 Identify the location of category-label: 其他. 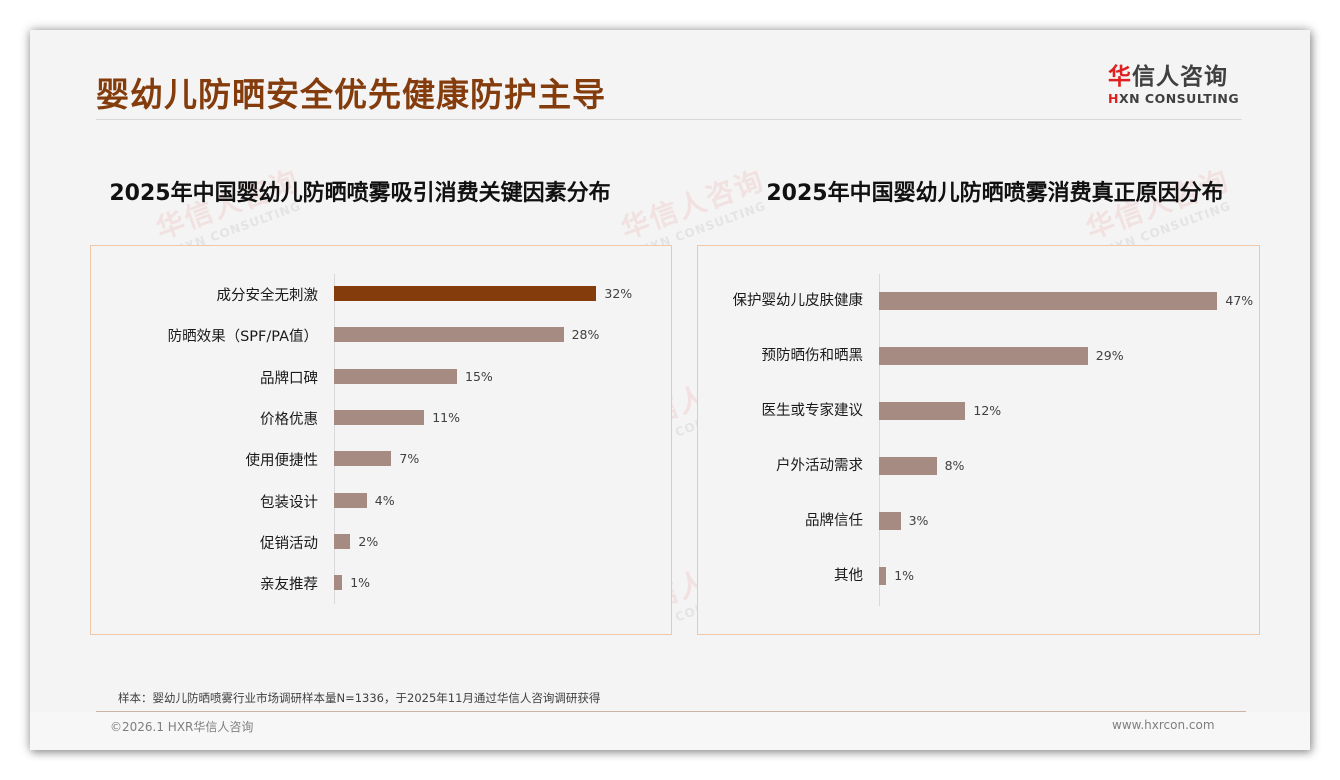
(848, 576).